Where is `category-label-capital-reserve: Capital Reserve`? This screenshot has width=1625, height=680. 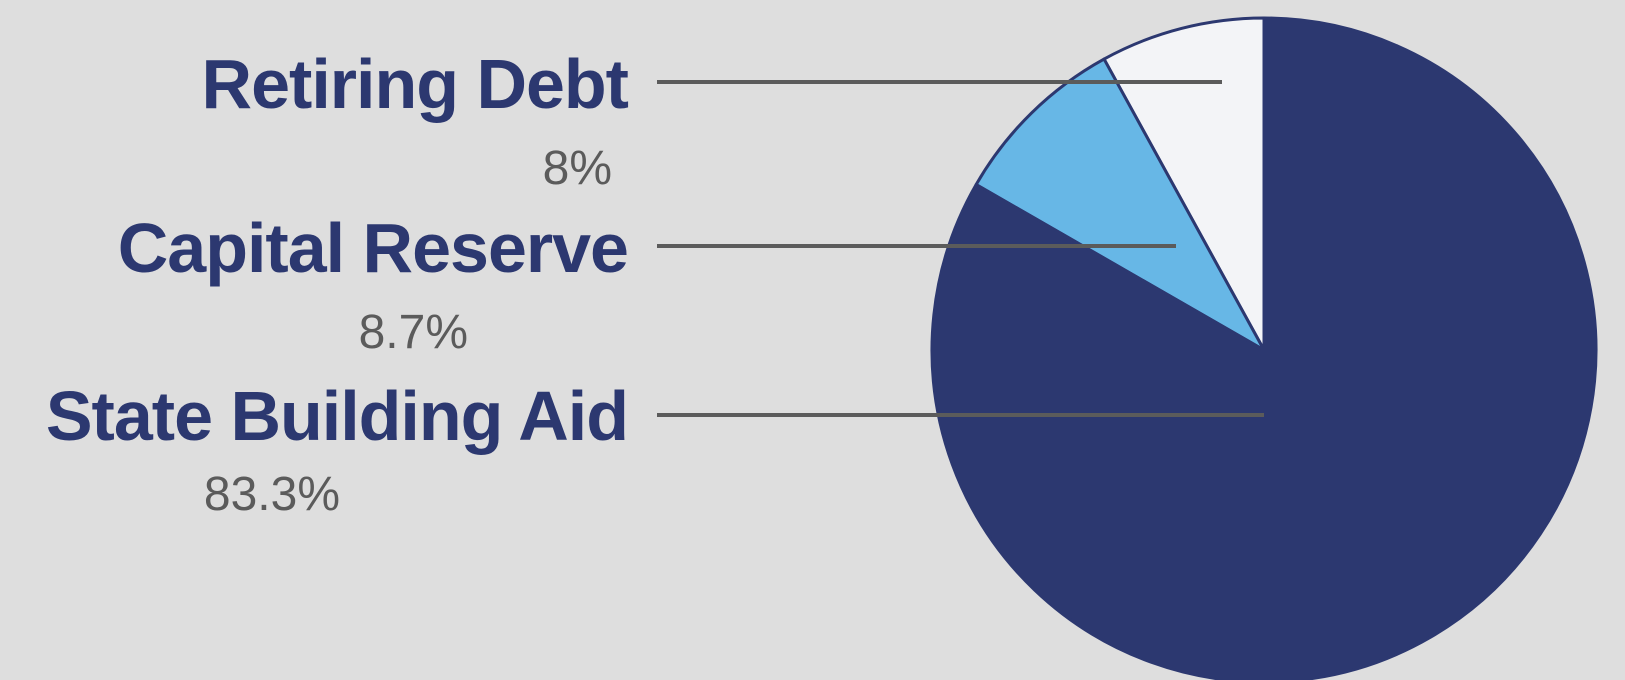 category-label-capital-reserve: Capital Reserve is located at coordinates (373, 248).